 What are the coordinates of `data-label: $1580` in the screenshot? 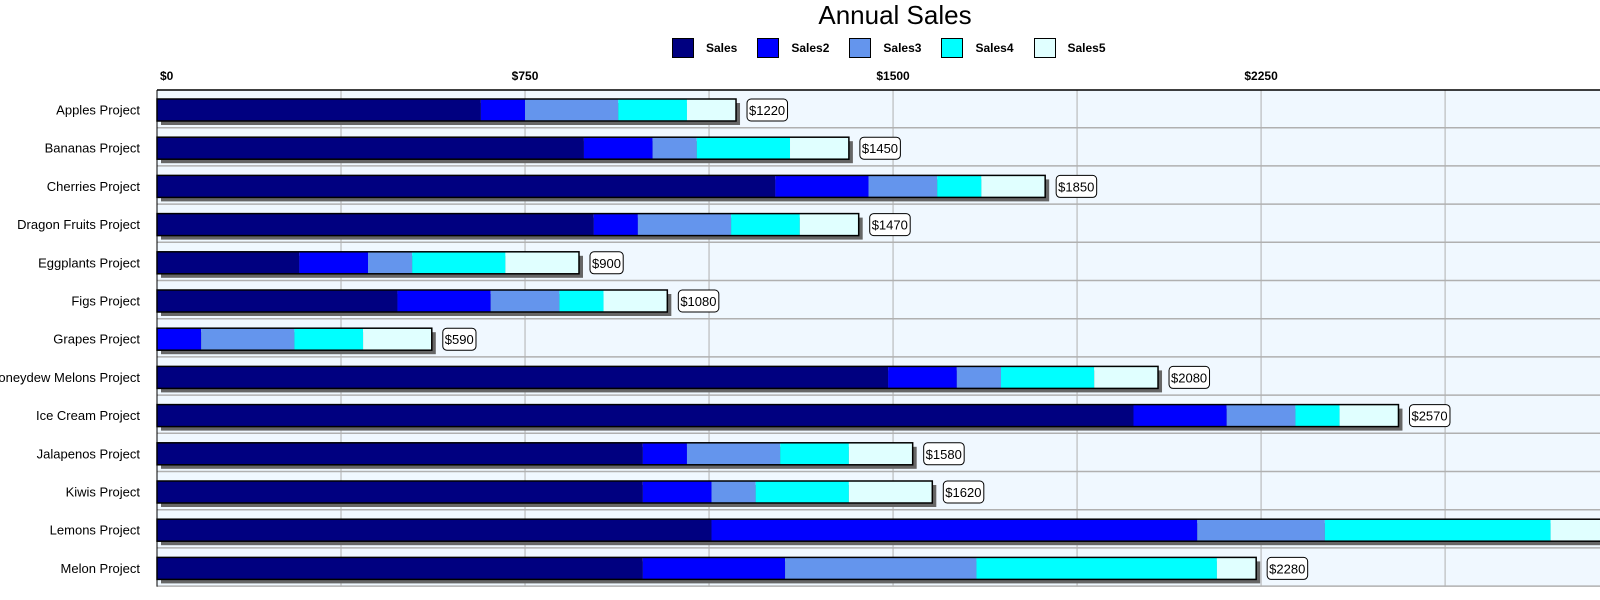 It's located at (944, 454).